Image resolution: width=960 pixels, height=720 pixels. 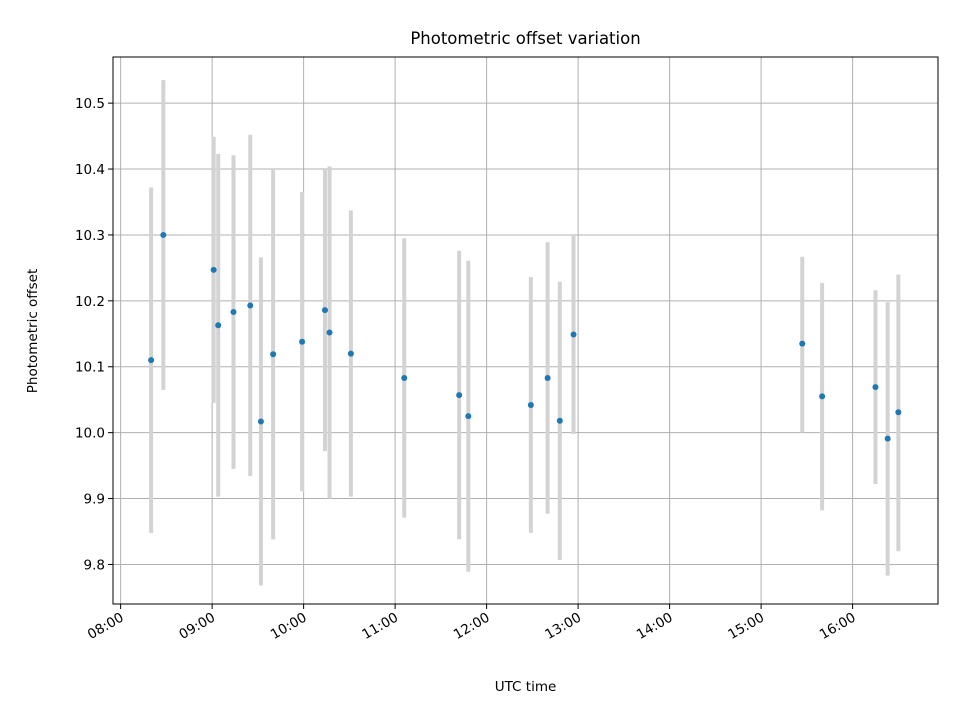 What do you see at coordinates (90, 434) in the screenshot?
I see `y-tick-label: 10.0` at bounding box center [90, 434].